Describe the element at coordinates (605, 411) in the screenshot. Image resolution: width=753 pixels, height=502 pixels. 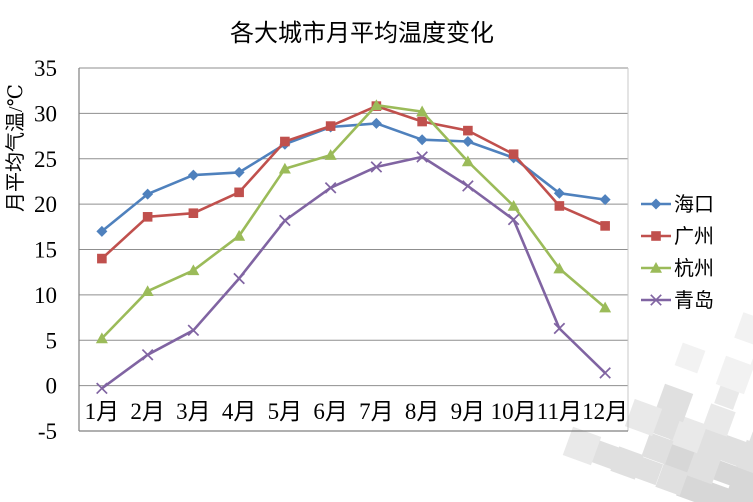
I see `x-tick-label: 12月` at that location.